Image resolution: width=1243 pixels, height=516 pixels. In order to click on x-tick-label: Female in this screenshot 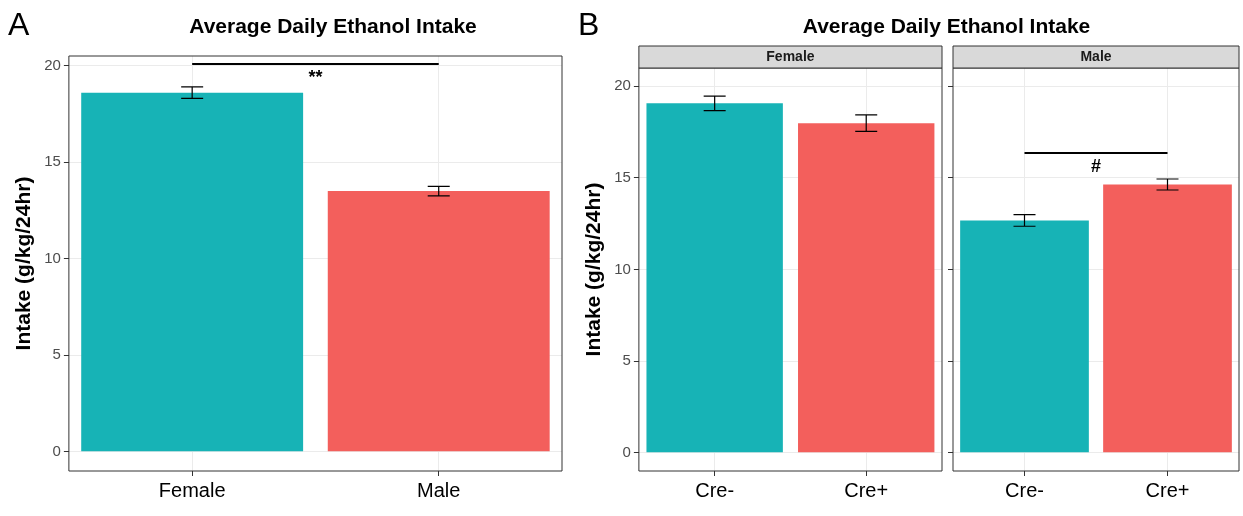, I will do `click(192, 489)`.